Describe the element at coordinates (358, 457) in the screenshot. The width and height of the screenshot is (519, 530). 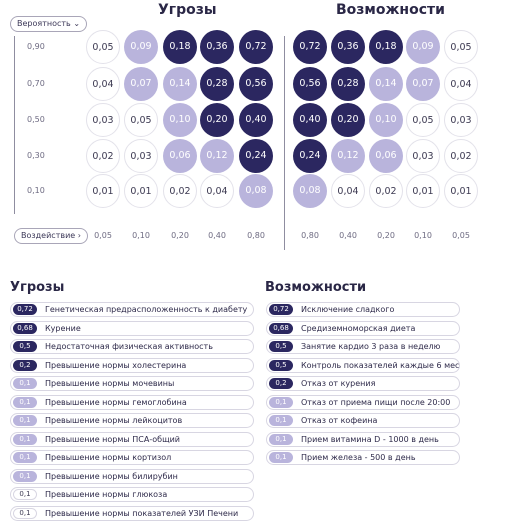
I see `list-item-label: Прием железа - 500 в день` at that location.